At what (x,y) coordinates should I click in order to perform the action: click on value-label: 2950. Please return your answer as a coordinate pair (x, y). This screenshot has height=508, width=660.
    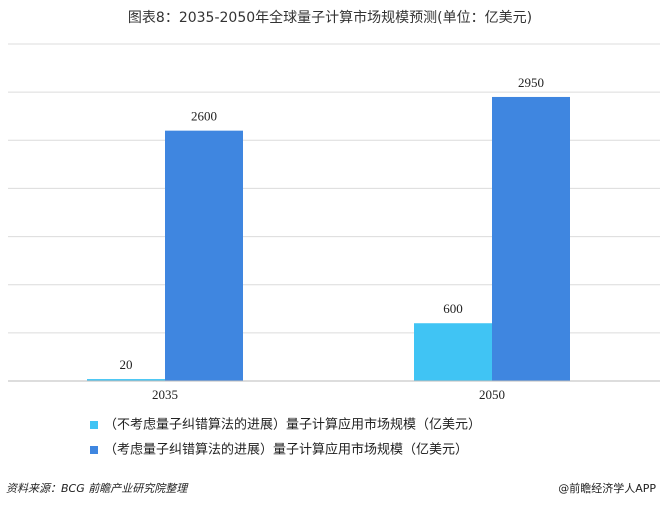
    Looking at the image, I should click on (531, 82).